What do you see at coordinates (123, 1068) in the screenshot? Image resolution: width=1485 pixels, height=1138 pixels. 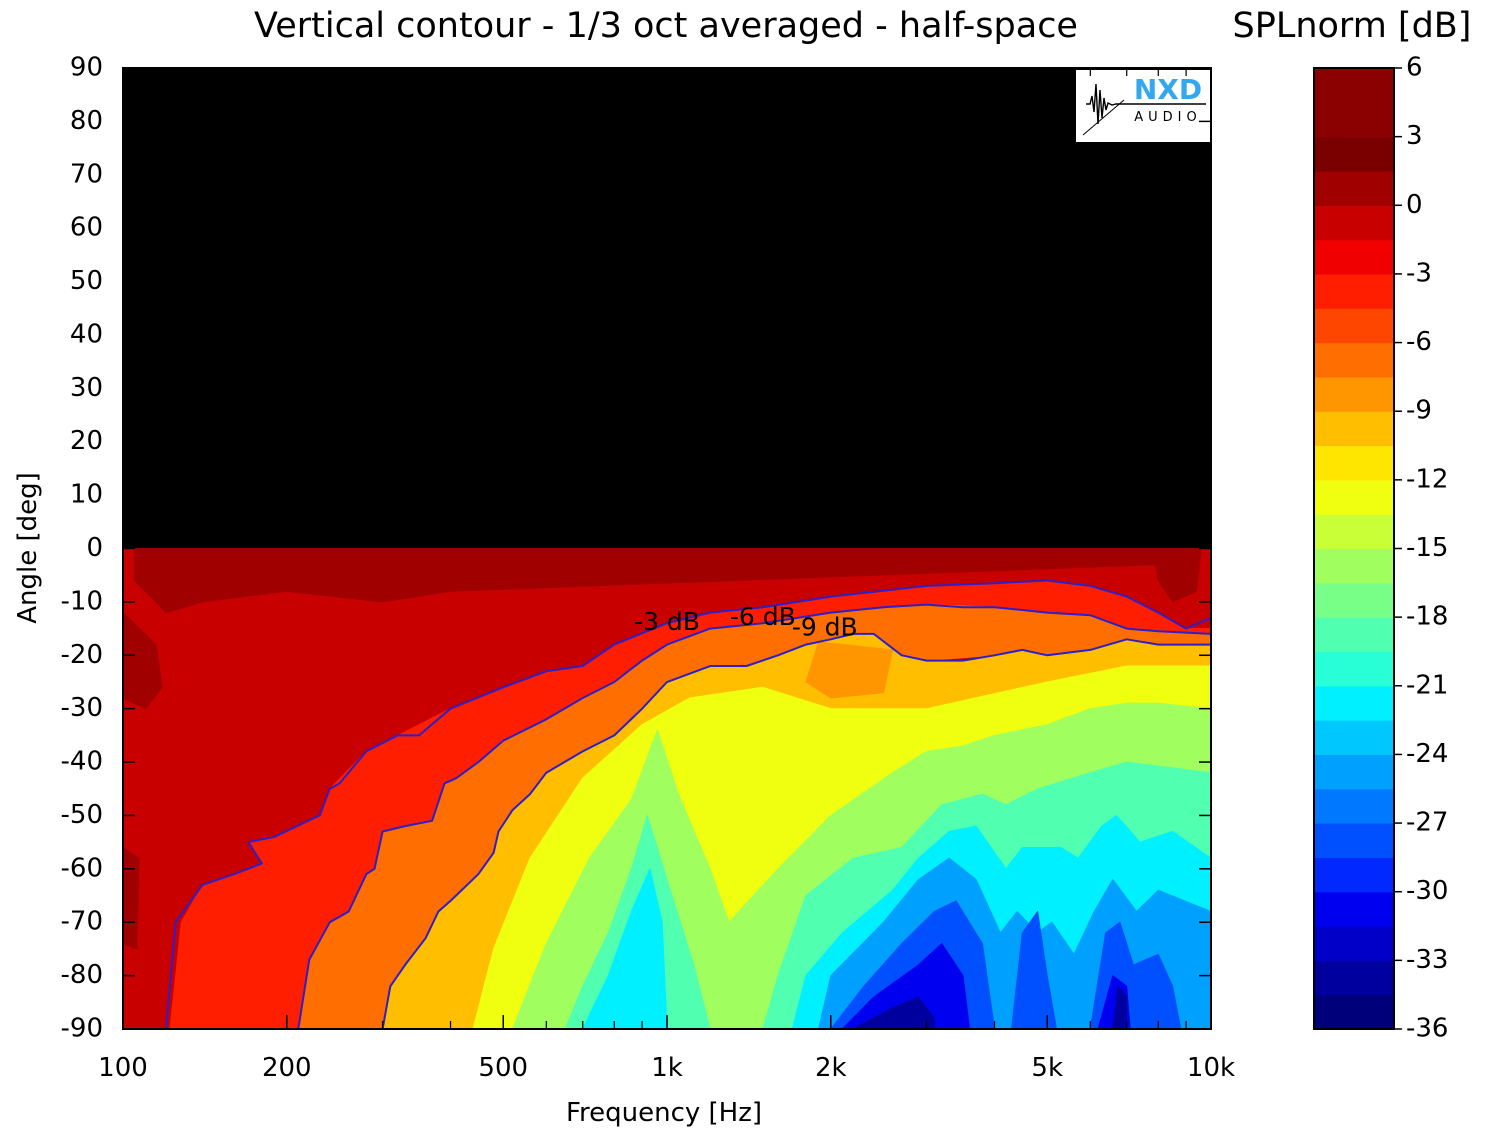 I see `x-tick-label: 100` at bounding box center [123, 1068].